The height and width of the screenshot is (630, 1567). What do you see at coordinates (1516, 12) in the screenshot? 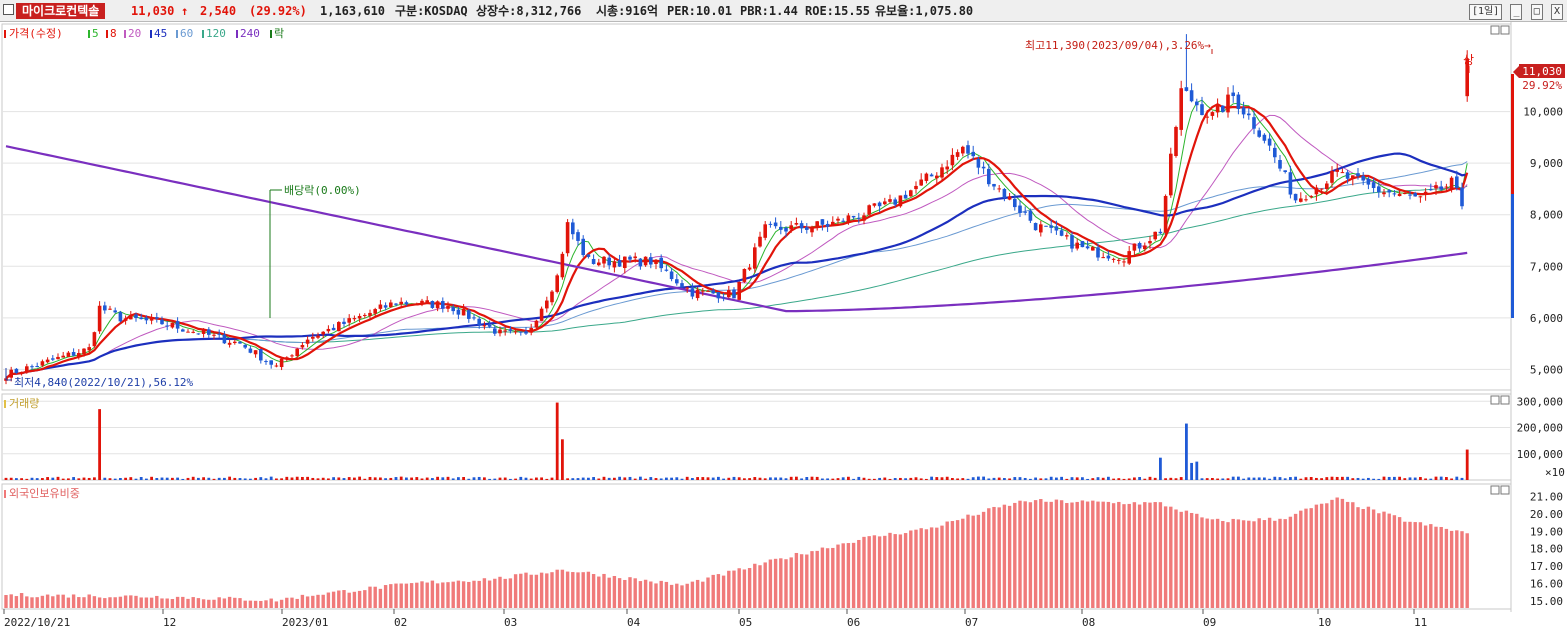
I see `minimize-button: _` at bounding box center [1516, 12].